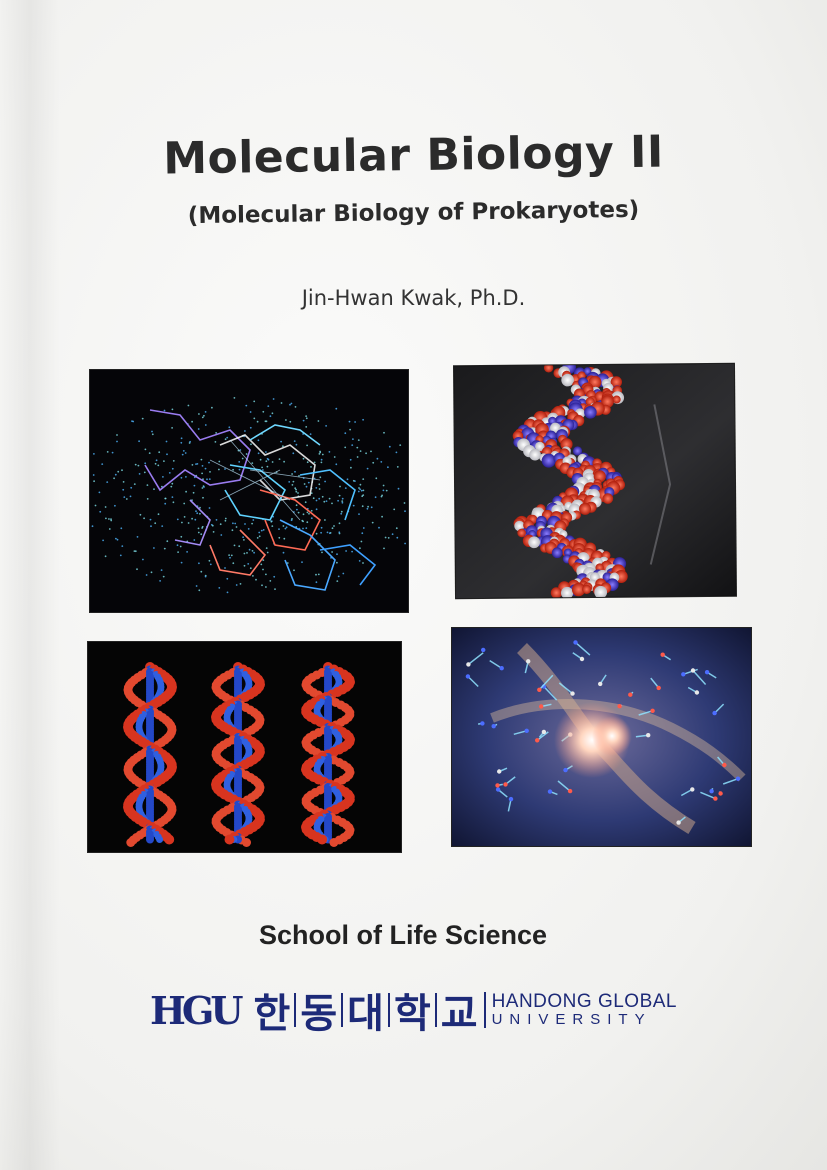 Image resolution: width=827 pixels, height=1170 pixels. I want to click on university-logo: HGU 한 동 대 학 교 HANDONG GLOBAL UNIVERSITY, so click(420, 1010).